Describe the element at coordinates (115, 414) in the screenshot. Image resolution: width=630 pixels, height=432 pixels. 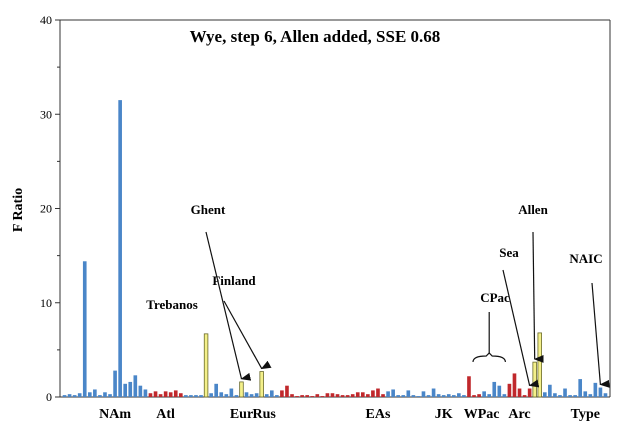
I see `group-label: NAm` at that location.